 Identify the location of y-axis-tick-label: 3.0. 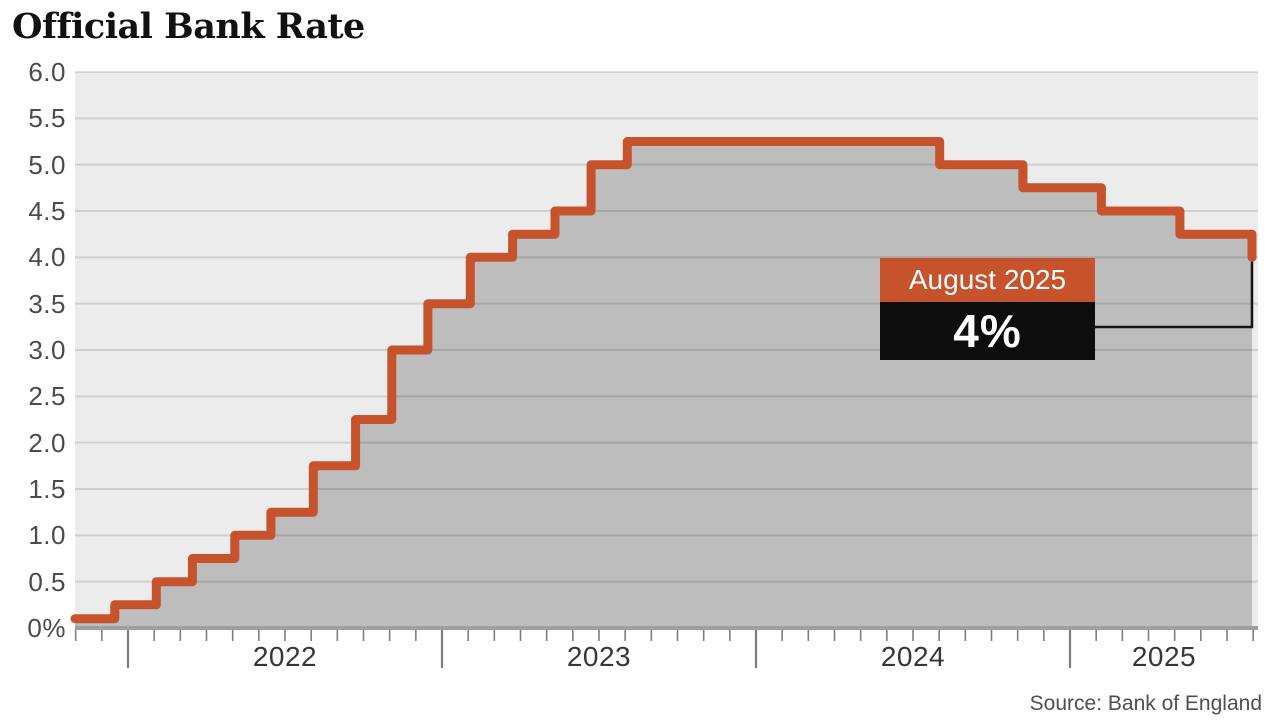
(47, 350).